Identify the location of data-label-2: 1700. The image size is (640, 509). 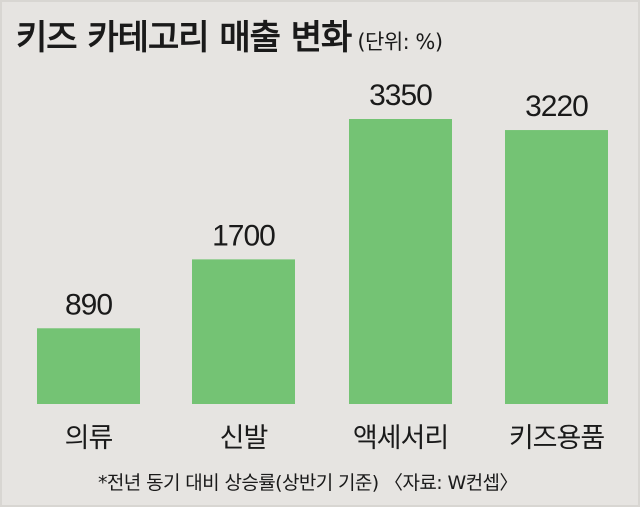
(243, 235).